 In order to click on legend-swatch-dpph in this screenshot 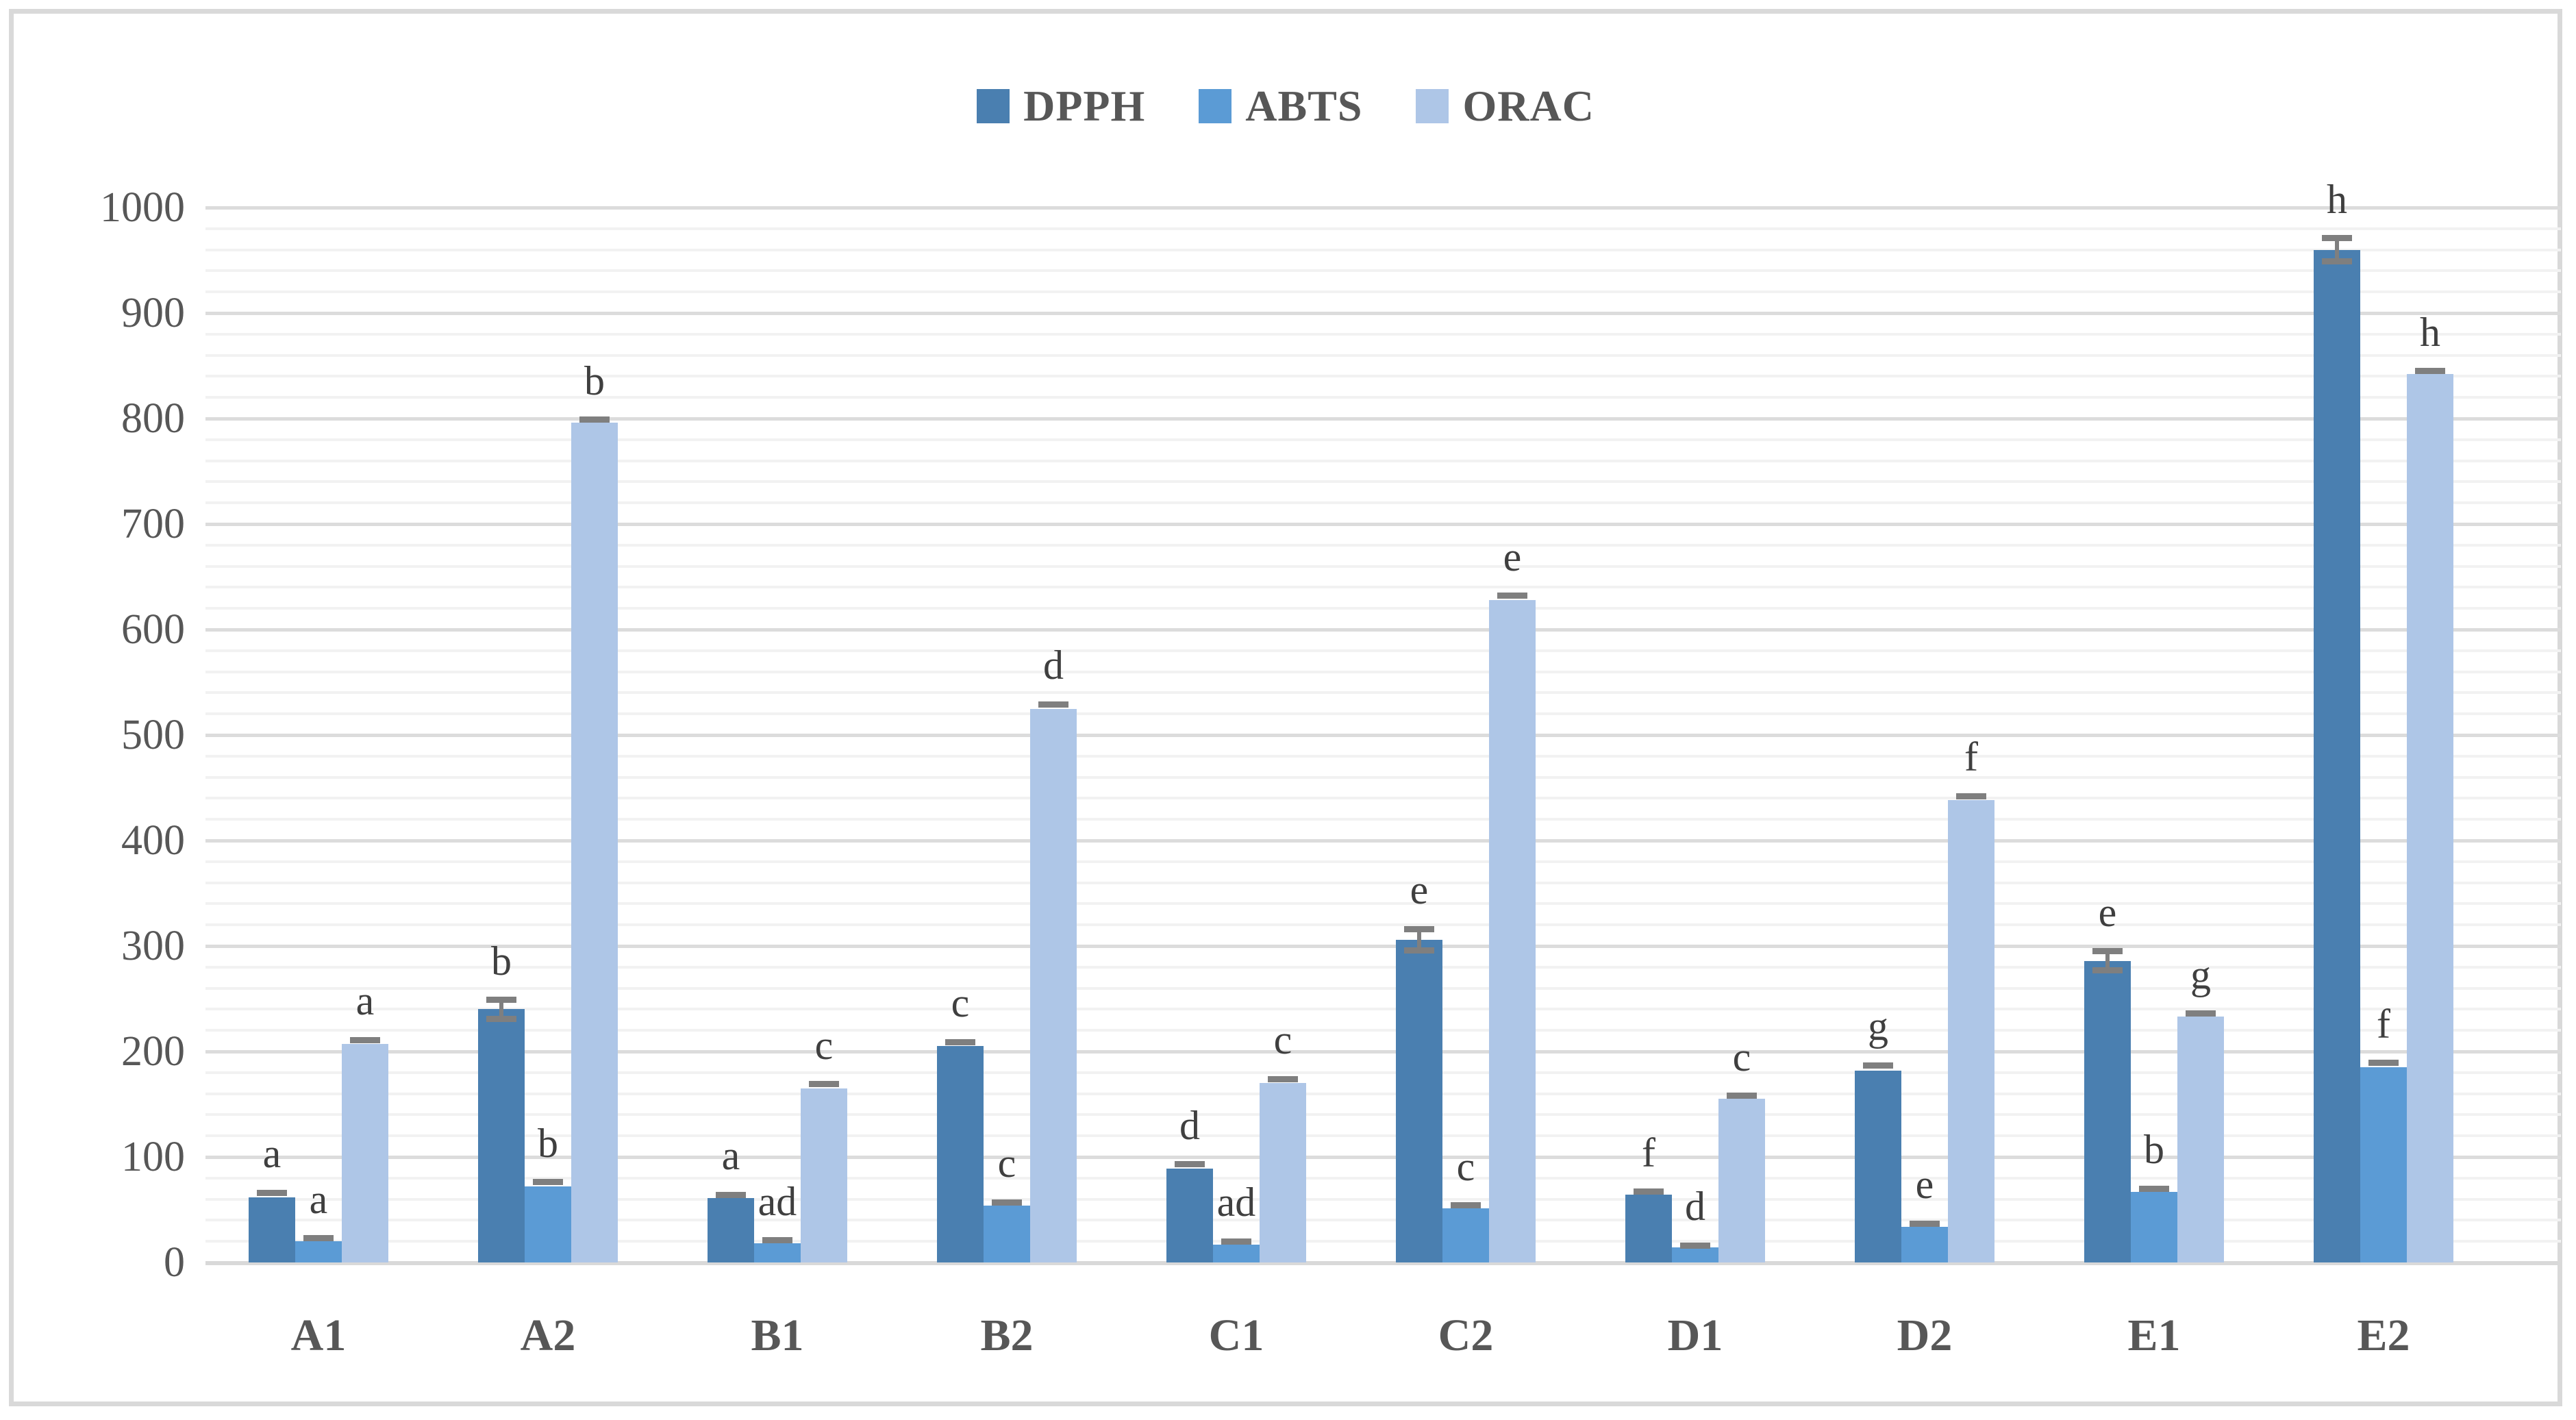, I will do `click(993, 106)`.